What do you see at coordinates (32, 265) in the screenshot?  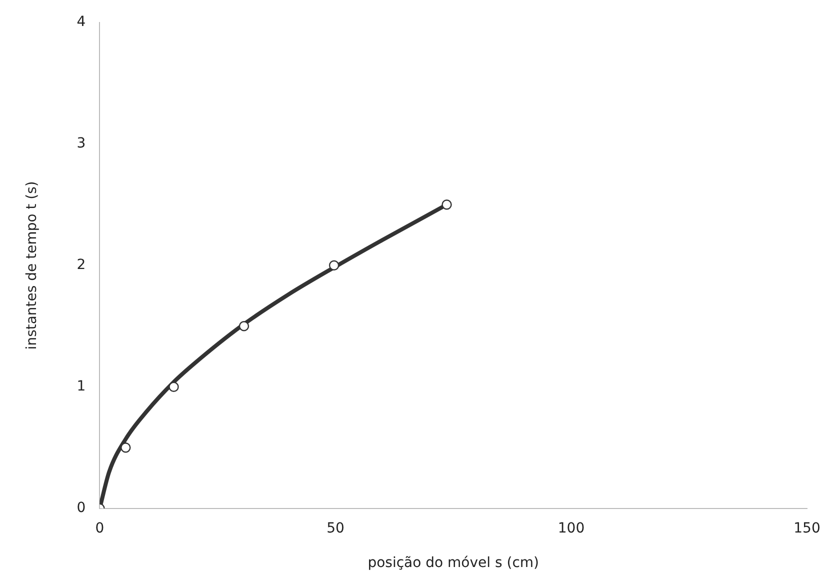 I see `y-axis-title: instantes de tempo t (s)` at bounding box center [32, 265].